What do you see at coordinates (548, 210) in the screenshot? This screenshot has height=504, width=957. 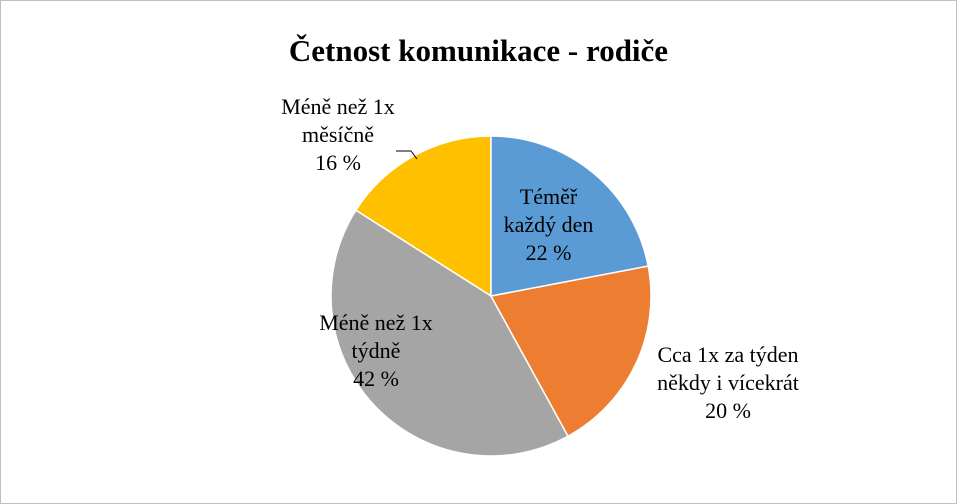 I see `category-label: Téměř každý den` at bounding box center [548, 210].